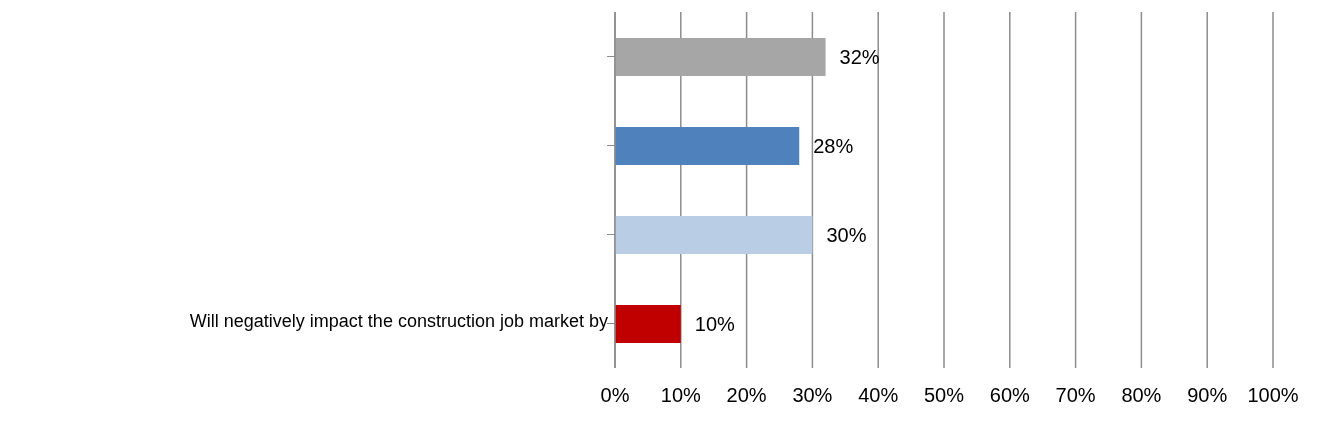 The width and height of the screenshot is (1321, 436). Describe the element at coordinates (833, 146) in the screenshot. I see `data-label: 28%` at that location.